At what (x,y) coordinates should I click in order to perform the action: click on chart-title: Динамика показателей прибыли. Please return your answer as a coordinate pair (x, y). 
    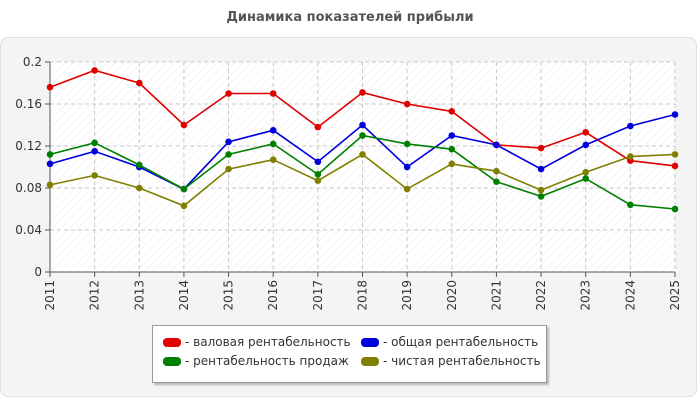
    Looking at the image, I should click on (350, 17).